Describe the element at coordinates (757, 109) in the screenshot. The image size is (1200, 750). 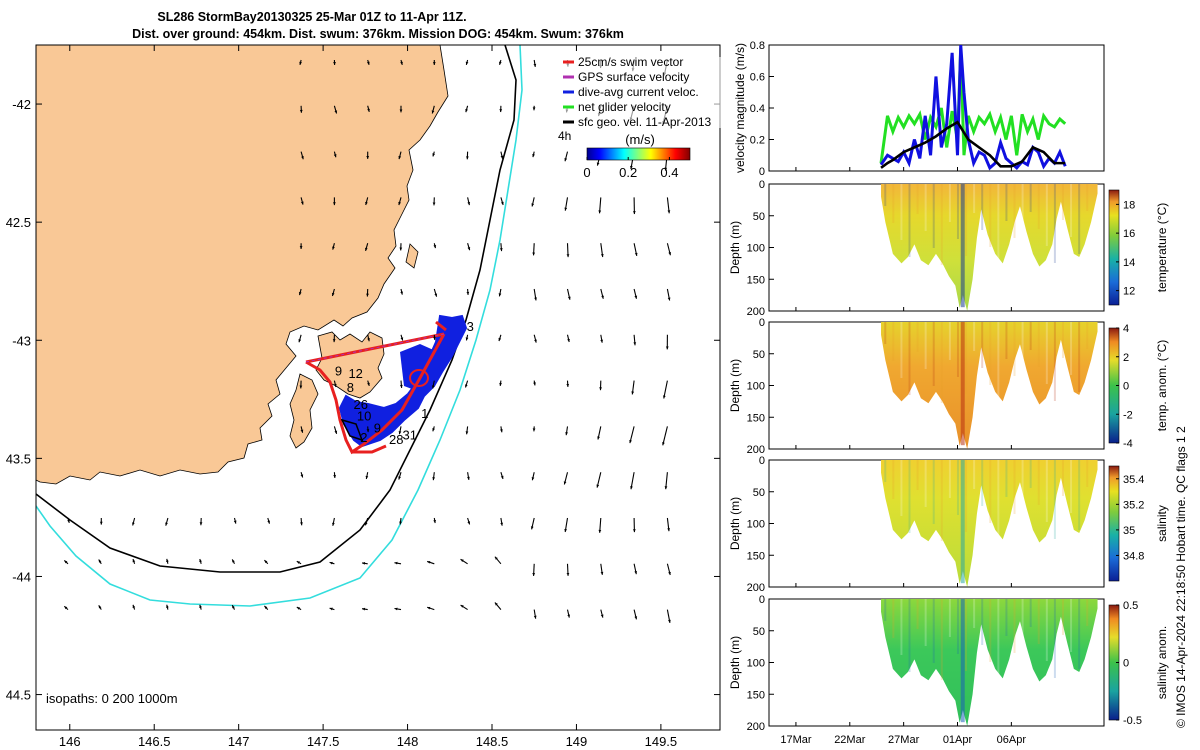
I see `velocity-ytick-label: 0.4` at that location.